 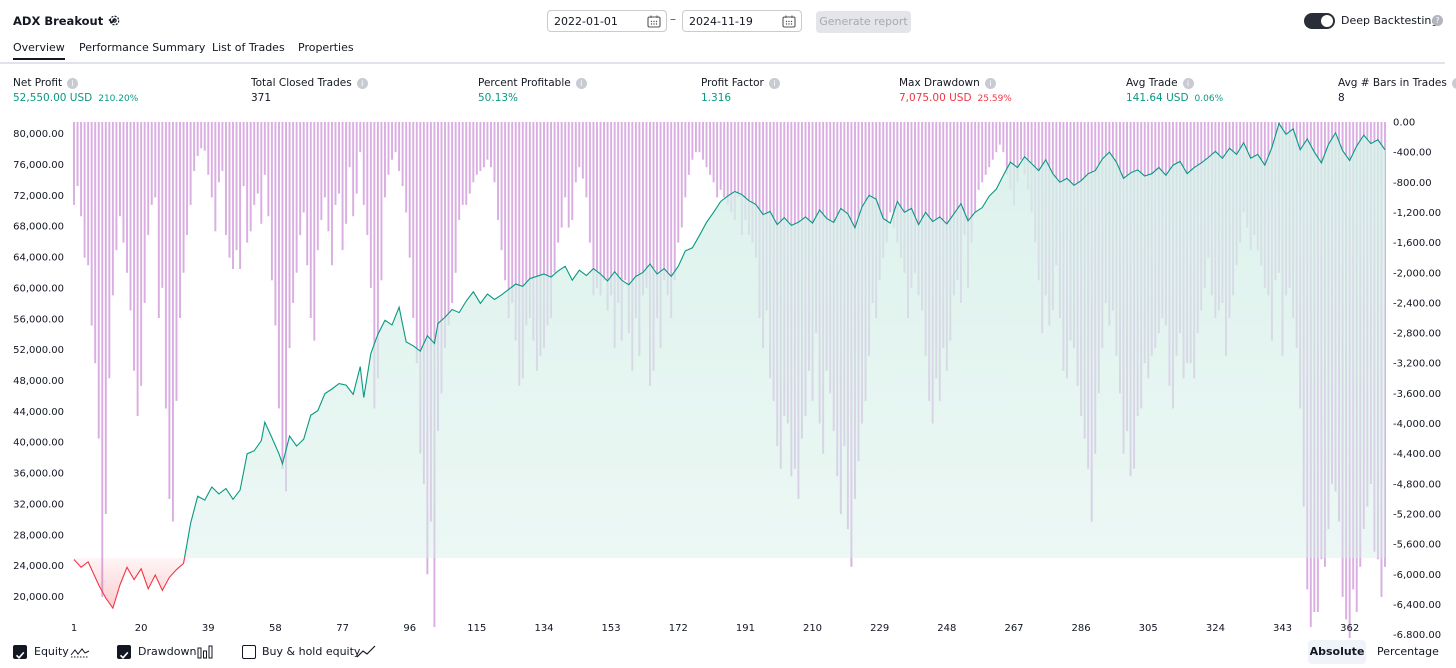 I want to click on left-axis-tick: 48,000.00, so click(x=38, y=381).